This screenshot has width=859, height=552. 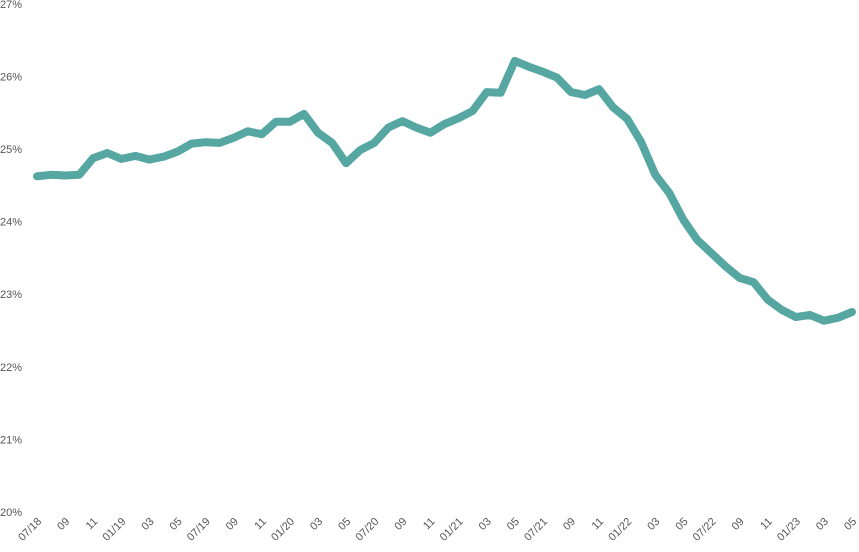 I want to click on y-tick-label: 20%, so click(x=11, y=513).